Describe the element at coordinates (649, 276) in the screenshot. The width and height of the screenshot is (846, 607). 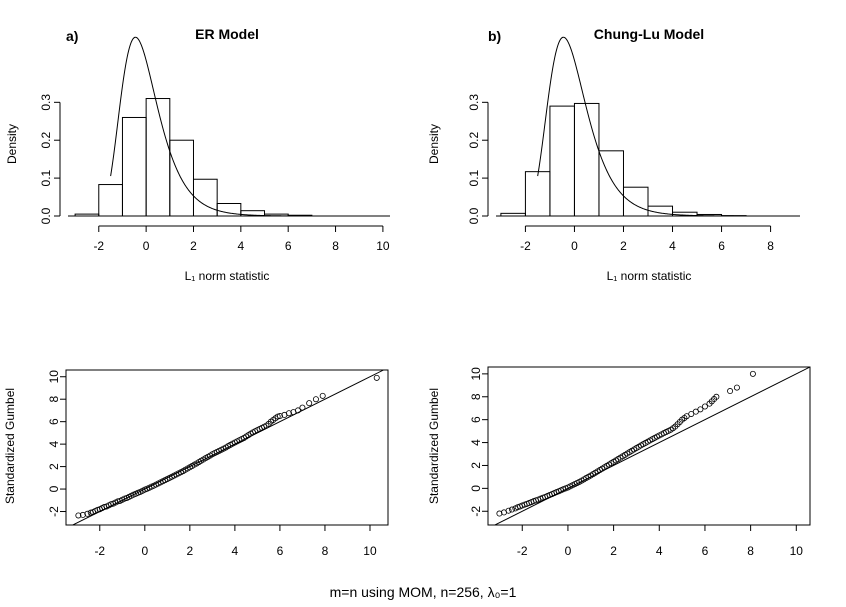
I see `x-axis-label-chunglu: L₁ norm statistic` at that location.